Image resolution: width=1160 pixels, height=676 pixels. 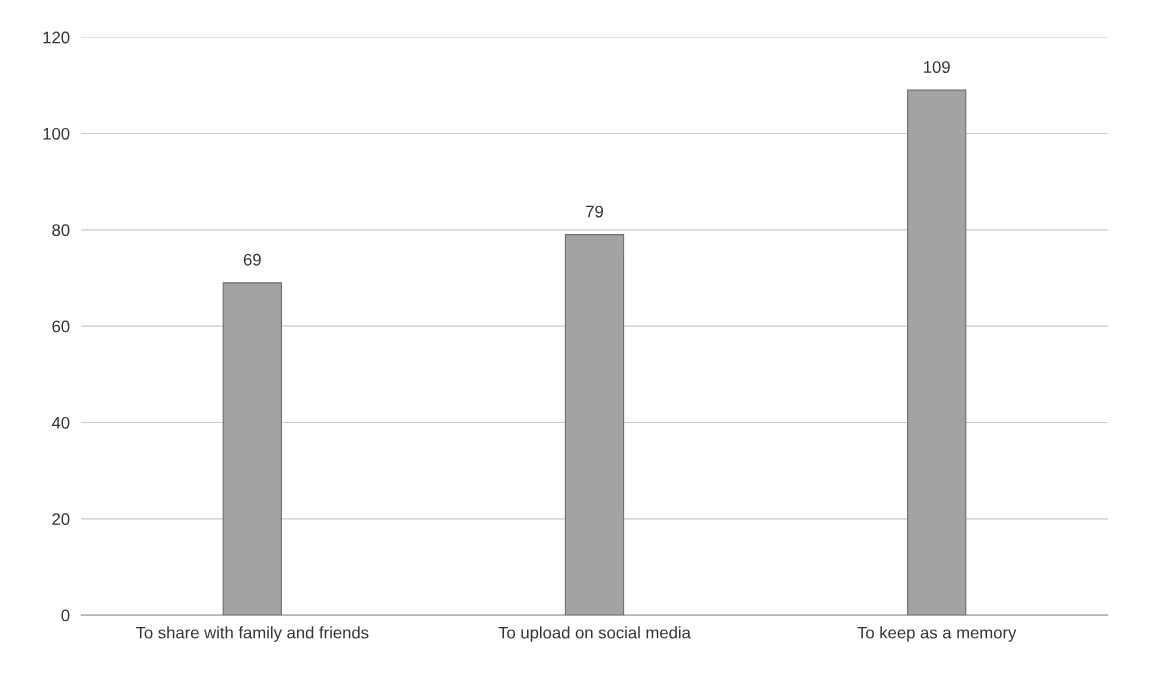 What do you see at coordinates (56, 133) in the screenshot?
I see `y-tick-label: 100` at bounding box center [56, 133].